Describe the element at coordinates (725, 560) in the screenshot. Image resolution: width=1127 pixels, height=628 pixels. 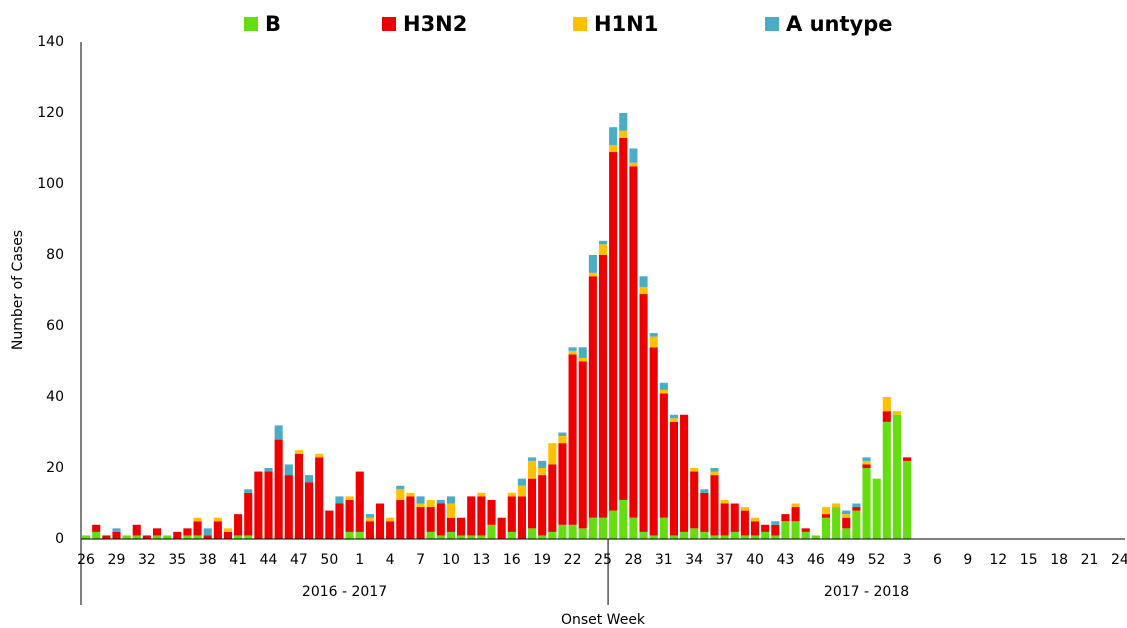
I see `x-tick-label: 37` at that location.